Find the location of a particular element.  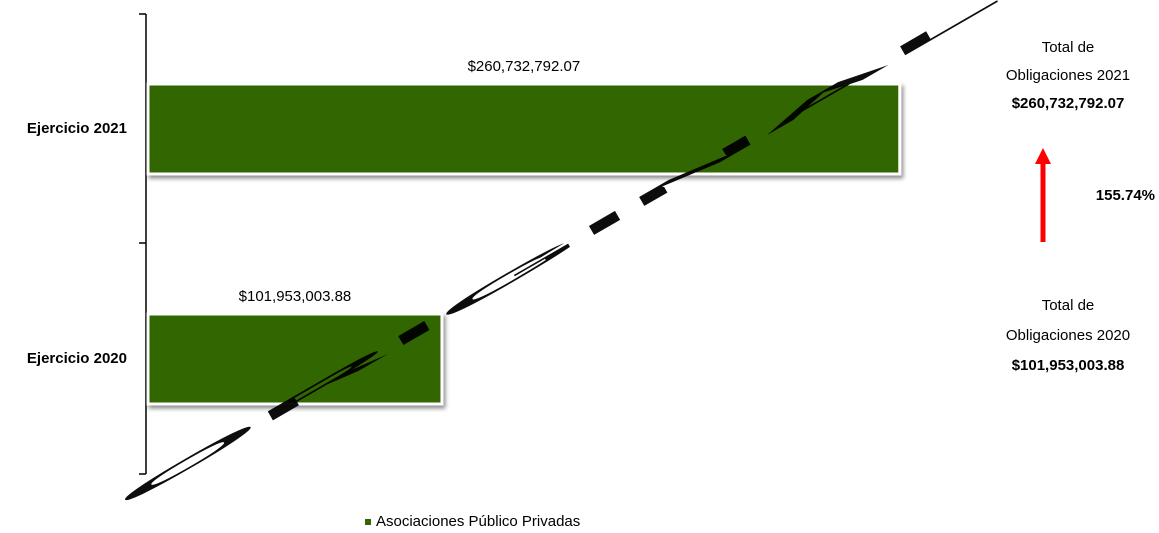

annotation: $260,732,792.07 is located at coordinates (1068, 103).